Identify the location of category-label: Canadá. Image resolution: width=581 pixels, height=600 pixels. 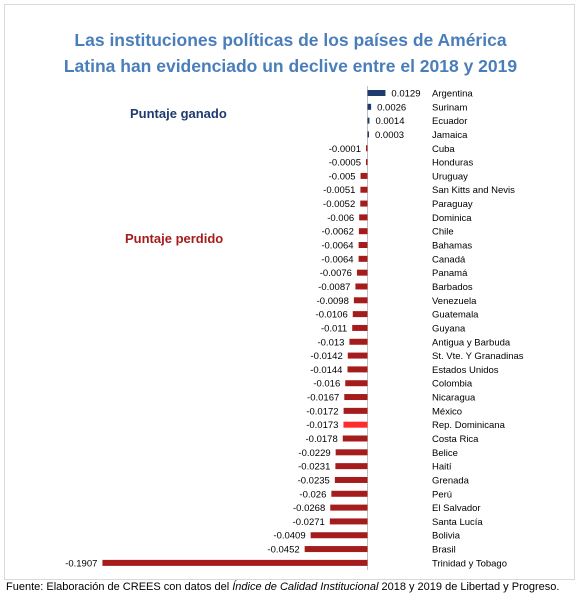
(449, 259).